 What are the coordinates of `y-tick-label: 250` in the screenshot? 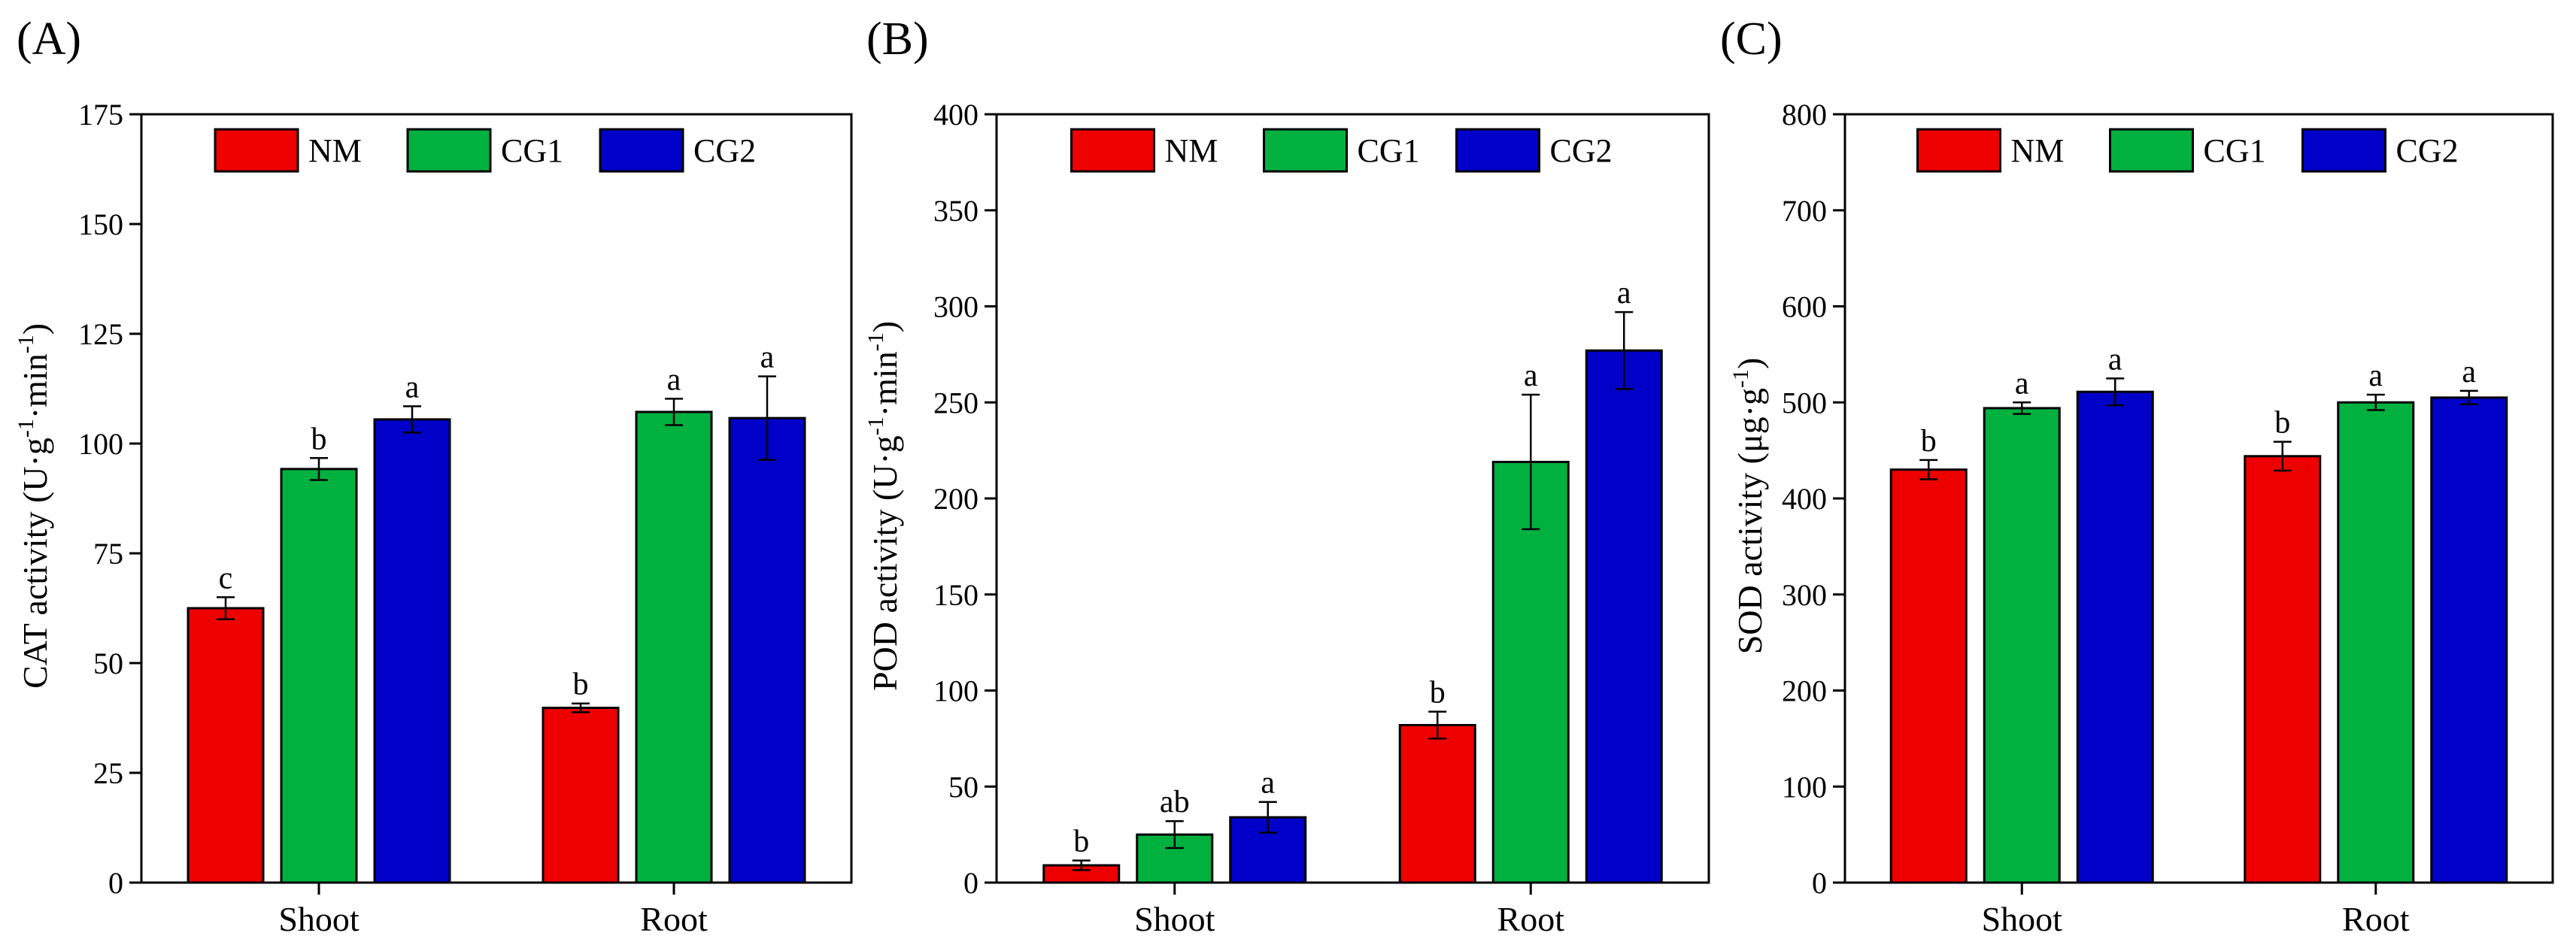 It's located at (956, 402).